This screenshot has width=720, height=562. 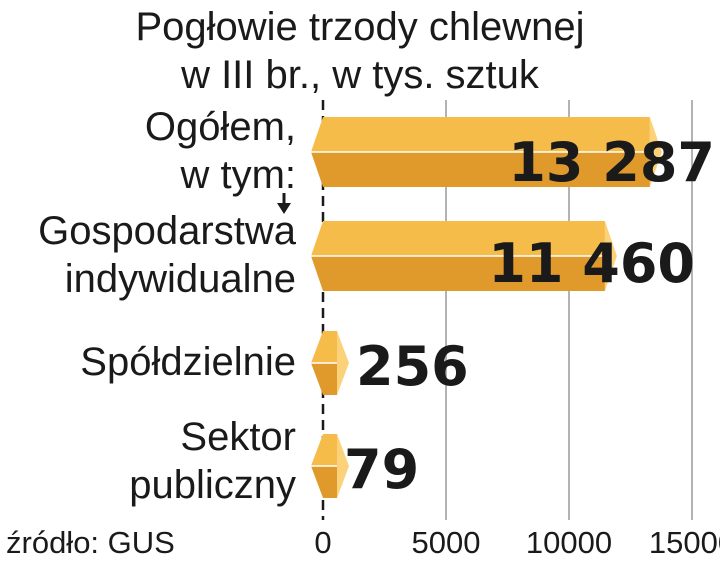 I want to click on data-label: 256, so click(x=412, y=366).